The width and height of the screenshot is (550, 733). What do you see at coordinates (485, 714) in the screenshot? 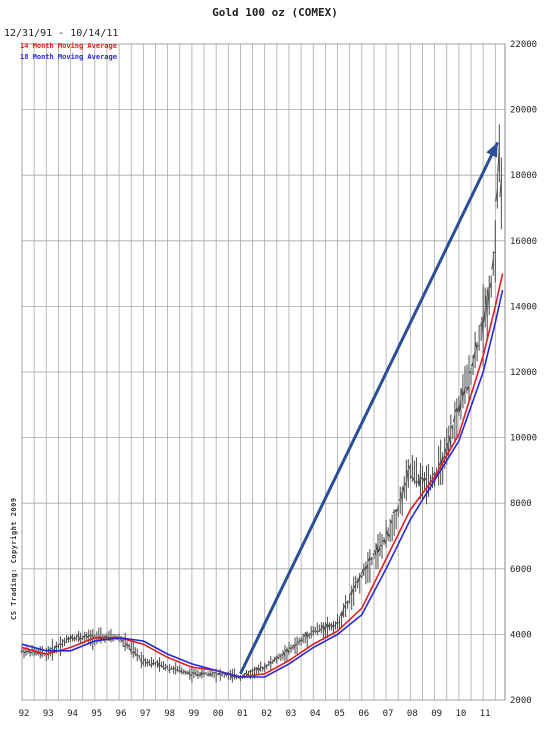
I see `x-tick-label: 11` at bounding box center [485, 714].